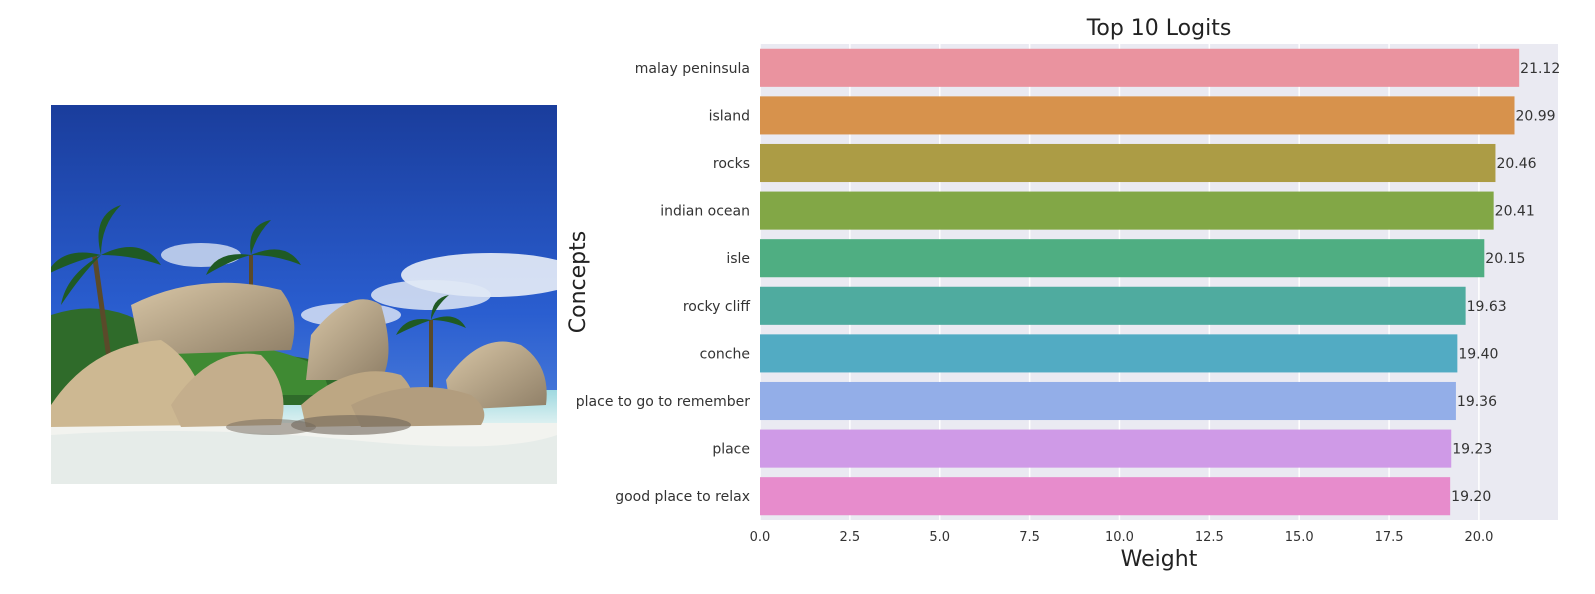 The height and width of the screenshot is (594, 1595). I want to click on category-label: conche, so click(725, 354).